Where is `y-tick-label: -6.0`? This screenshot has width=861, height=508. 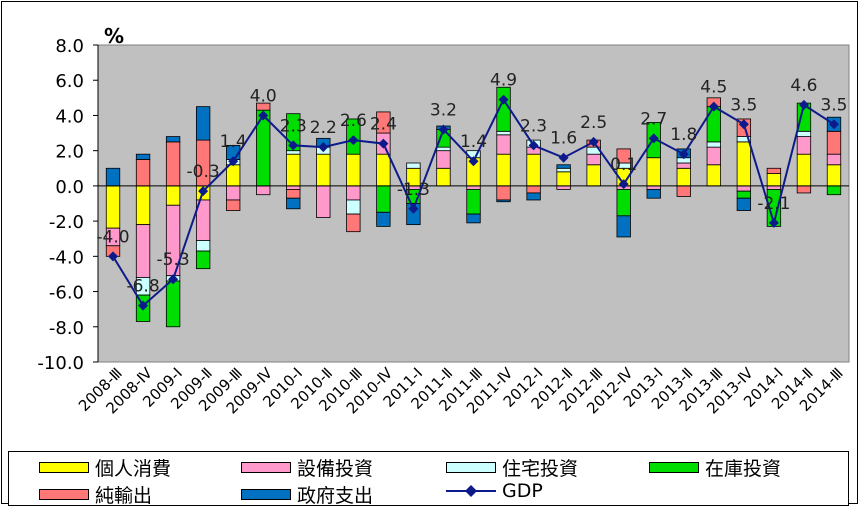 y-tick-label: -6.0 is located at coordinates (66, 293).